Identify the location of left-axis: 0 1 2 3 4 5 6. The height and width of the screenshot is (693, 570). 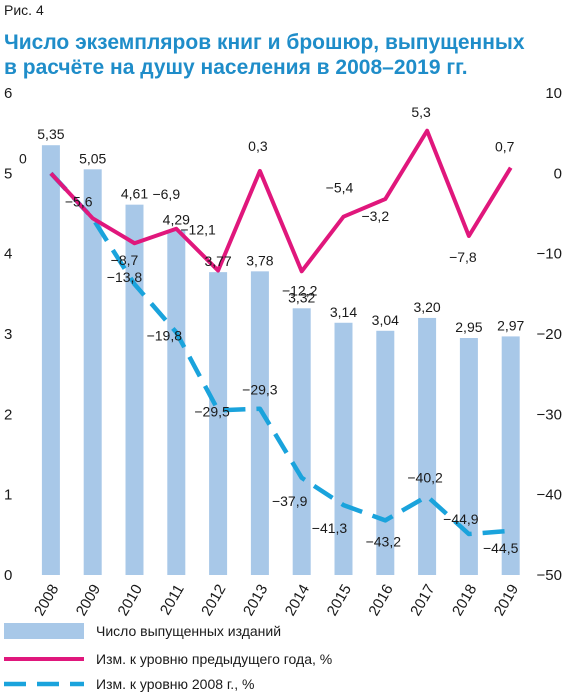
(8, 334).